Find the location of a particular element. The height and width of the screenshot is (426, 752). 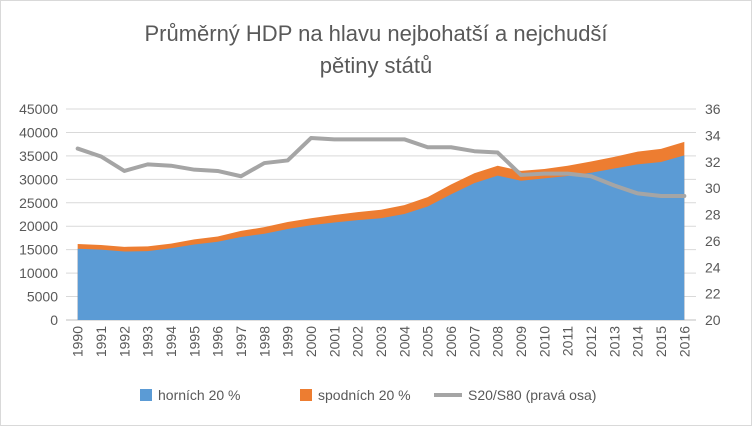

x-tick-label: 2015 is located at coordinates (661, 341).